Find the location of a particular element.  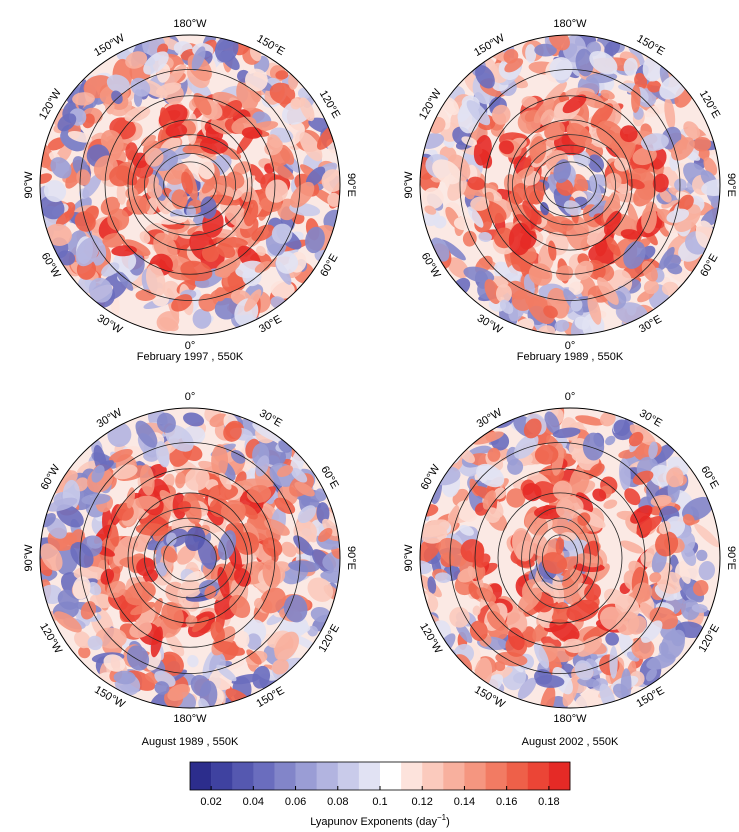

colorbar-tick-label: 0.14 is located at coordinates (464, 802).